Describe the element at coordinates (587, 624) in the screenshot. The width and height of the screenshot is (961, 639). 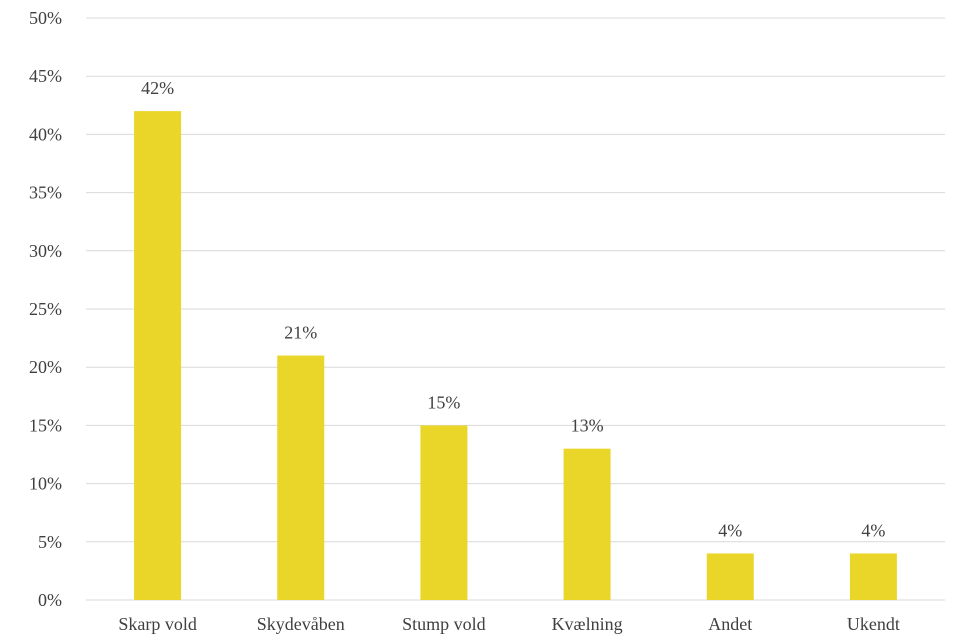
I see `x-category-label: Kvælning` at that location.